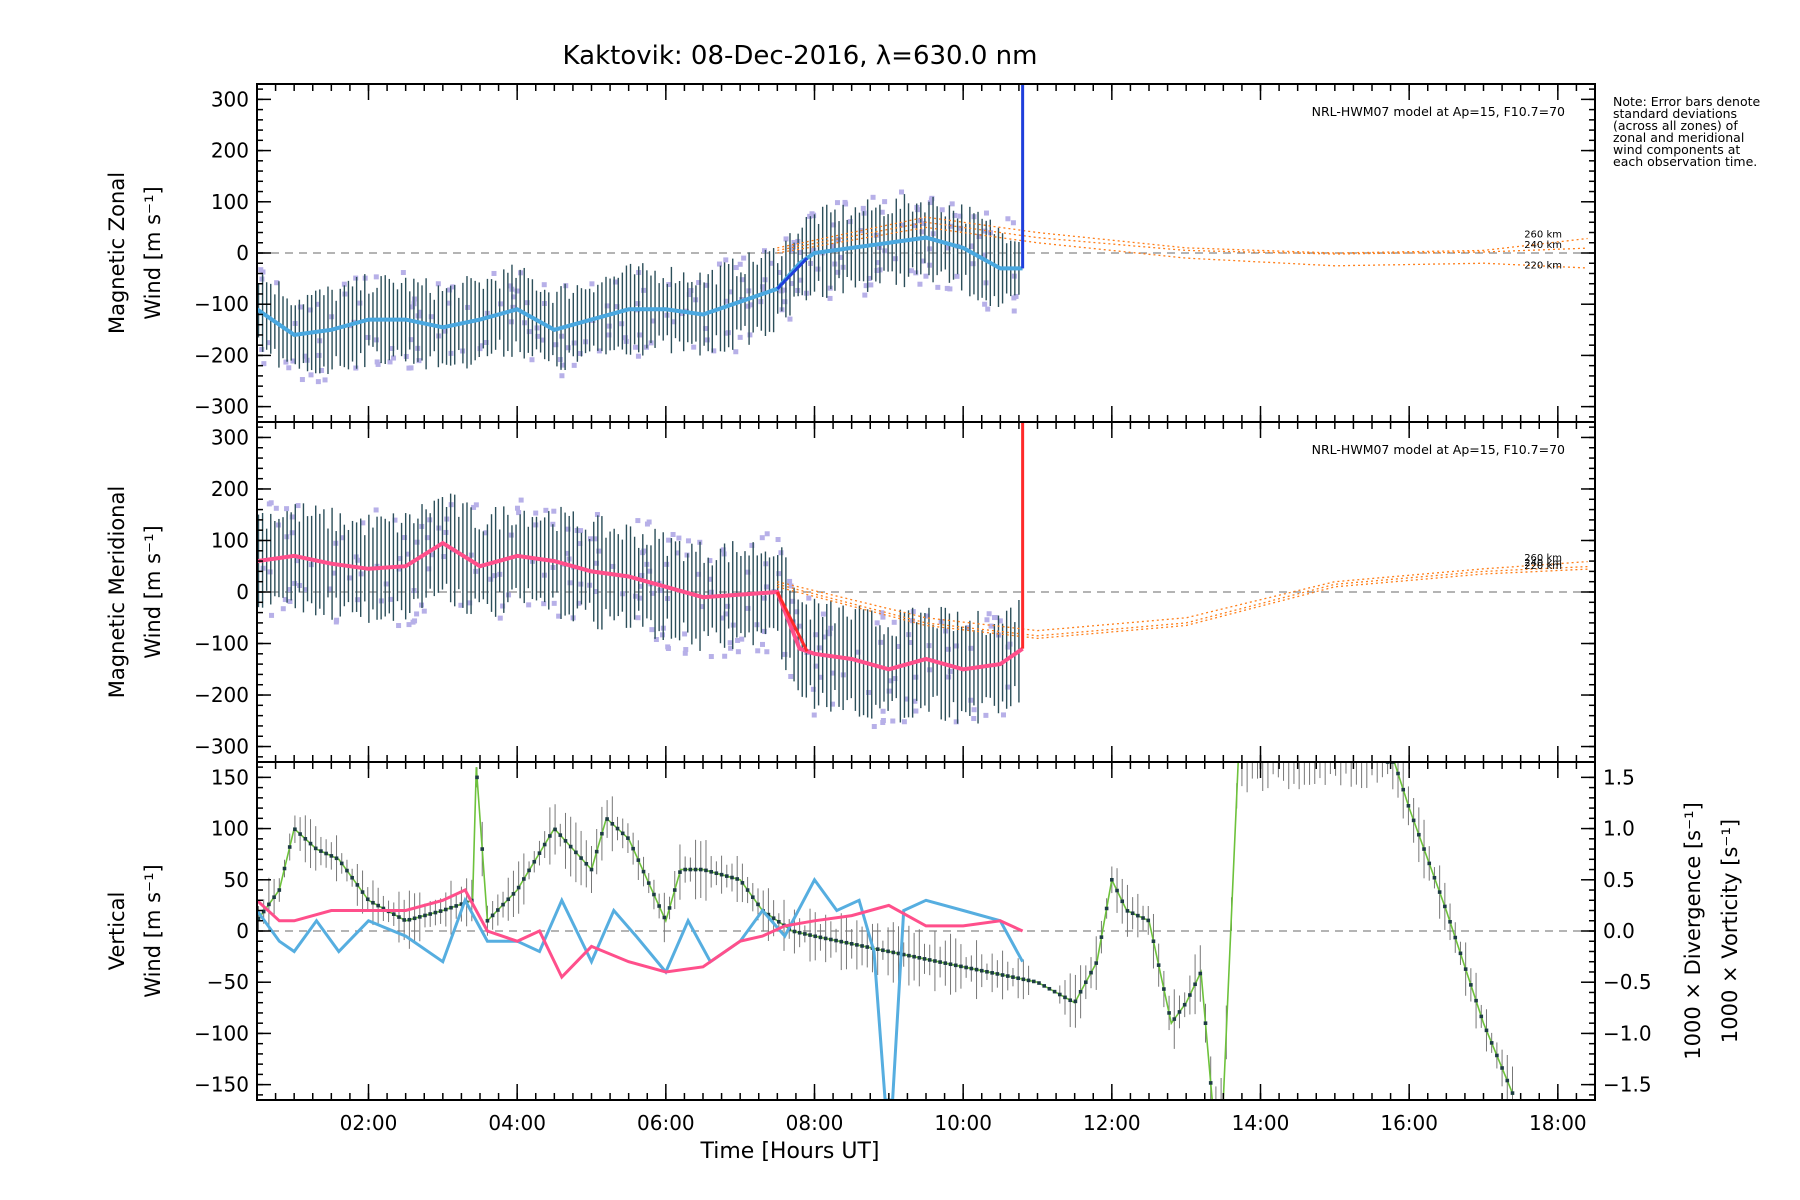  I want to click on y-axis-label-line1: Magnetic Meridional, so click(117, 592).